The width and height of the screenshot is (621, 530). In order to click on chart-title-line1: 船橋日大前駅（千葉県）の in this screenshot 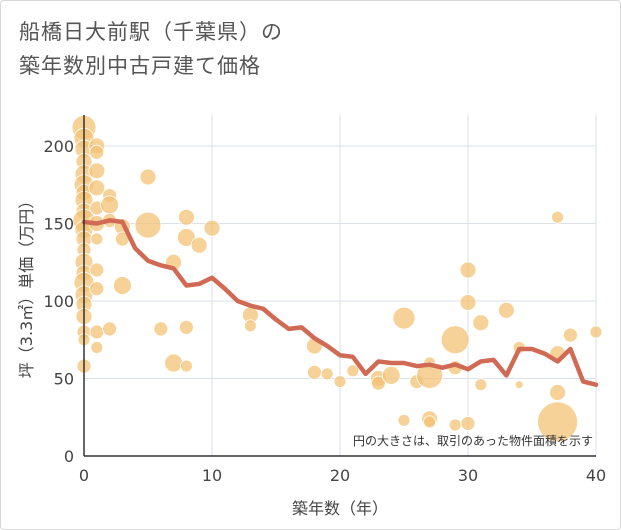, I will do `click(151, 32)`.